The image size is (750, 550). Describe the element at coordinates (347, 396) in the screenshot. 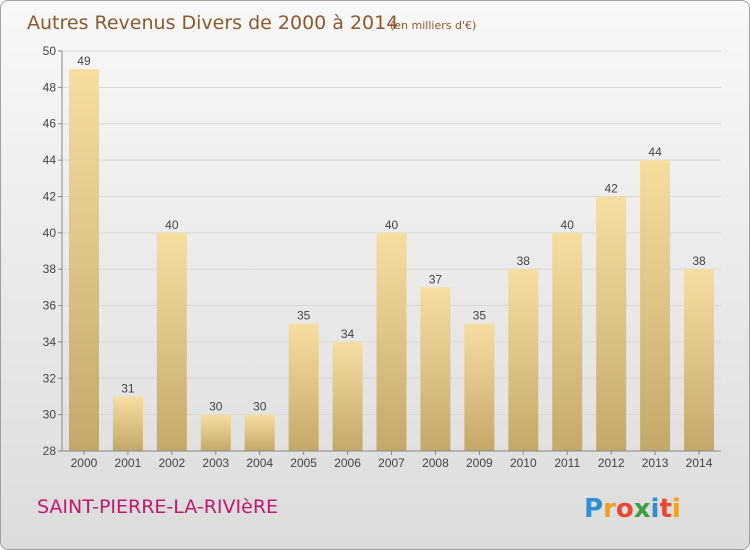

I see `bar-2006` at that location.